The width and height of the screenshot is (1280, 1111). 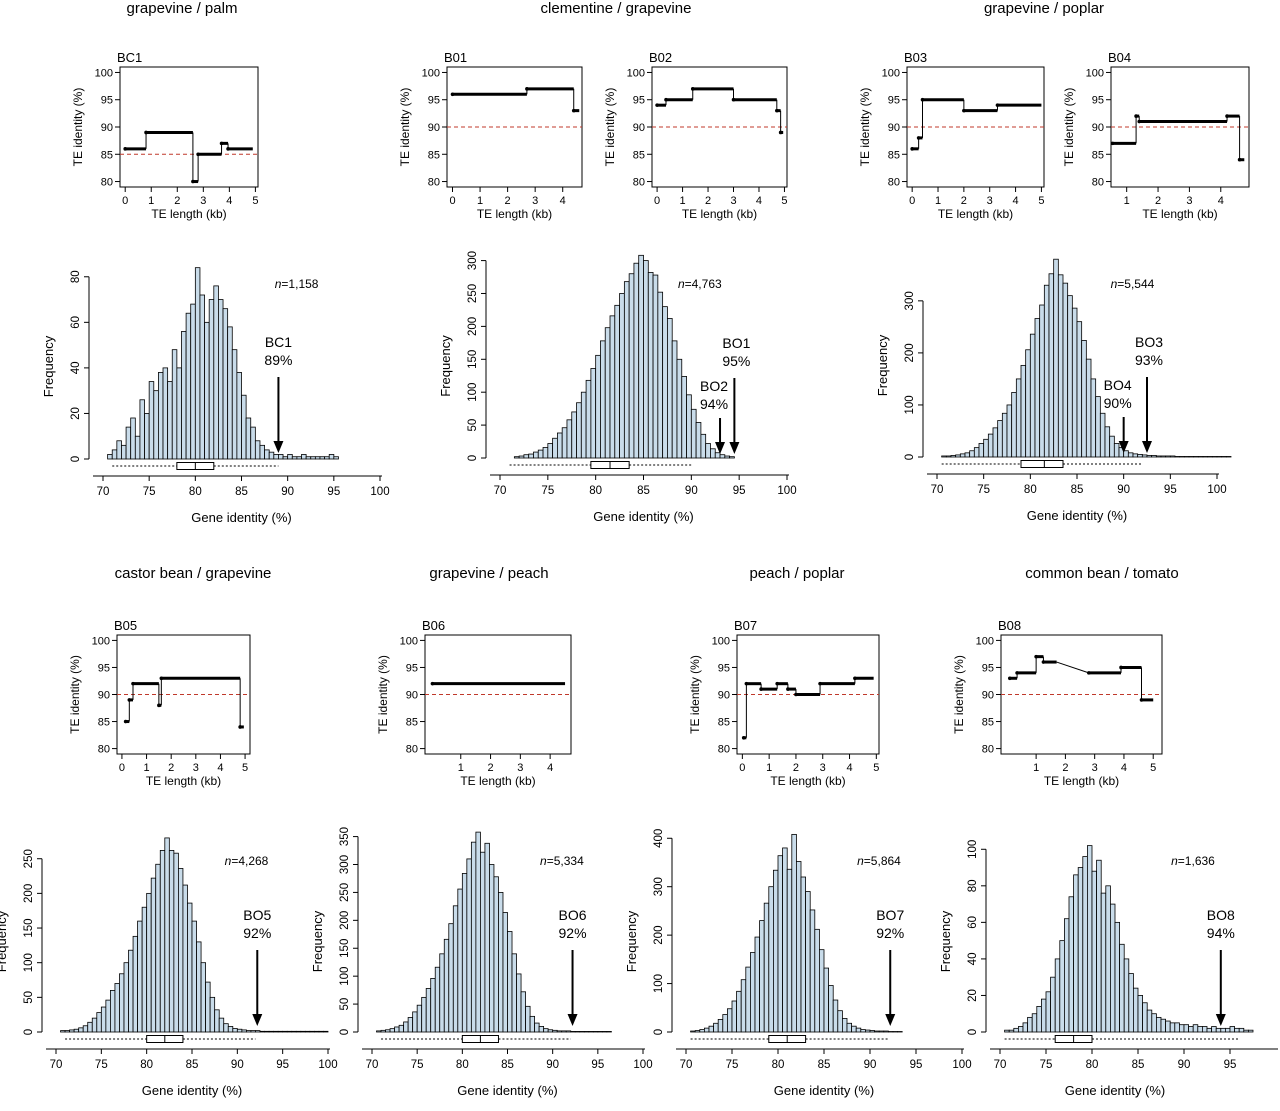 I want to click on y-tick-label: 0, so click(x=473, y=458).